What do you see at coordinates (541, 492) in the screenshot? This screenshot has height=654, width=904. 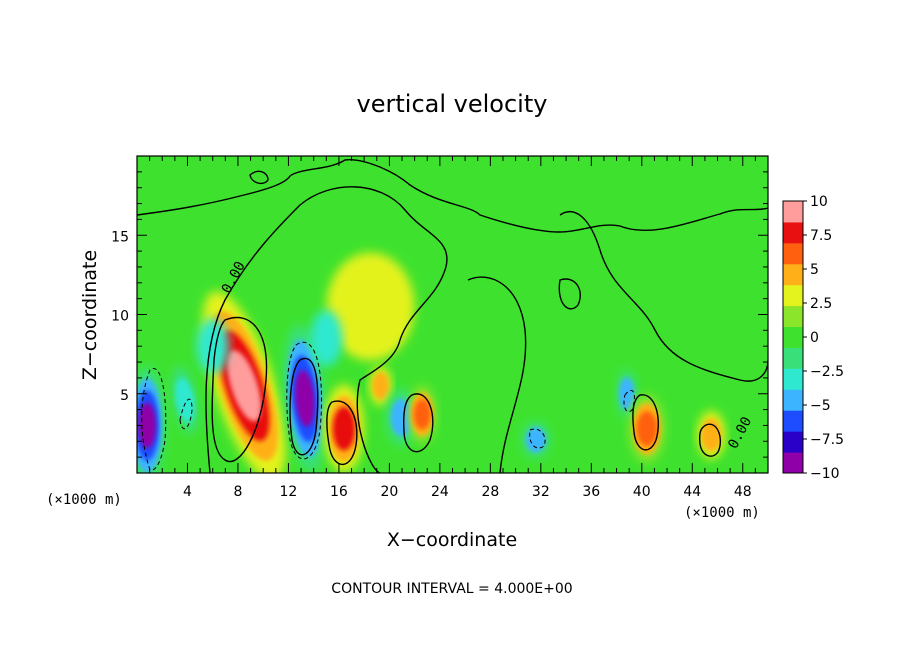 I see `x-tick-label: 32` at bounding box center [541, 492].